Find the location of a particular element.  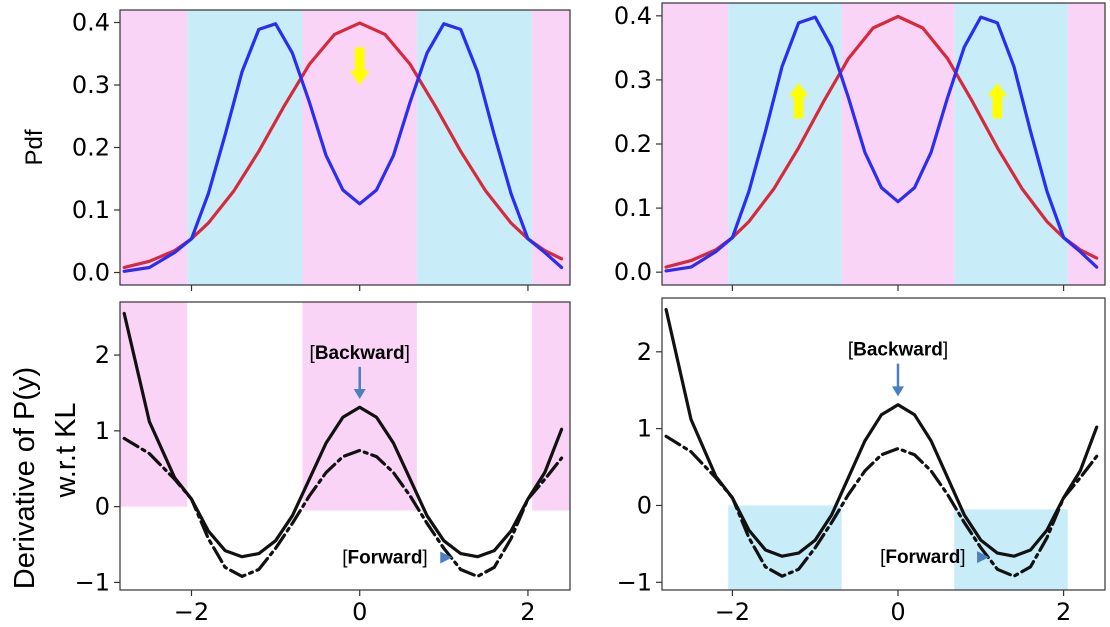

shared-ylabel-line1: Derivative of P(y) is located at coordinates (25, 478).